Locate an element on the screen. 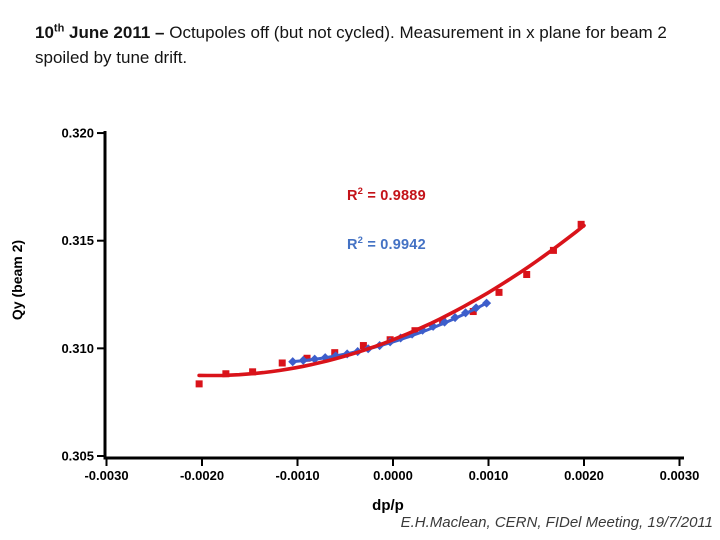 The image size is (720, 540). r2-red-value: = 0.9889 is located at coordinates (394, 196).